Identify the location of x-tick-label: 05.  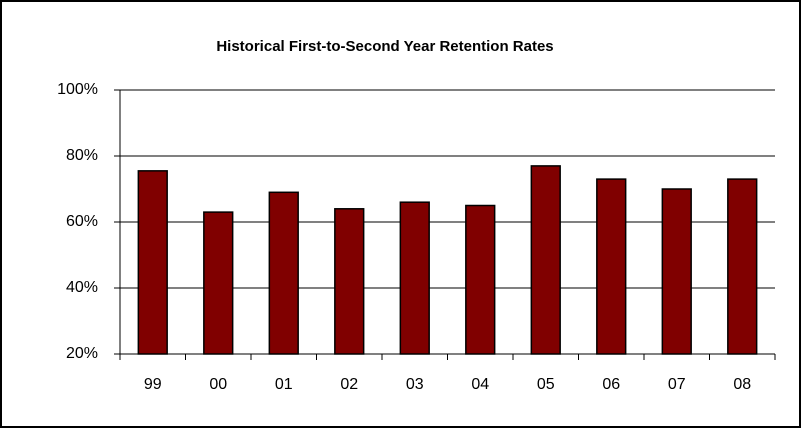
(546, 384).